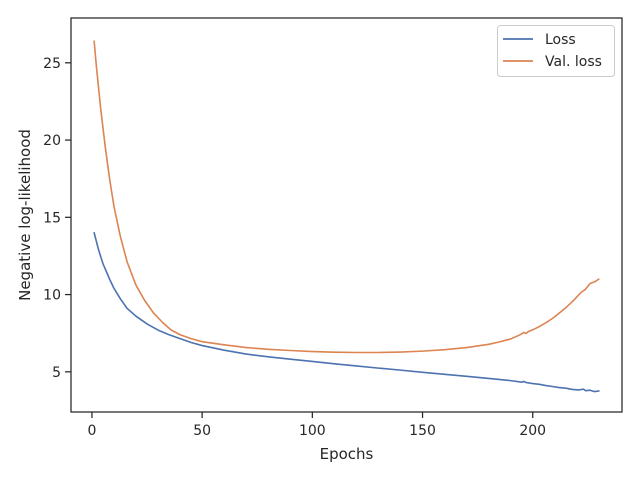  I want to click on x-axis-label: Epochs, so click(347, 454).